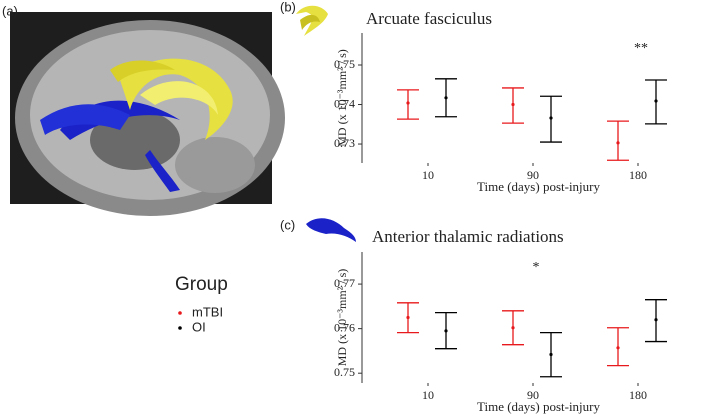  Describe the element at coordinates (288, 7) in the screenshot. I see `panel-label: (b)` at that location.